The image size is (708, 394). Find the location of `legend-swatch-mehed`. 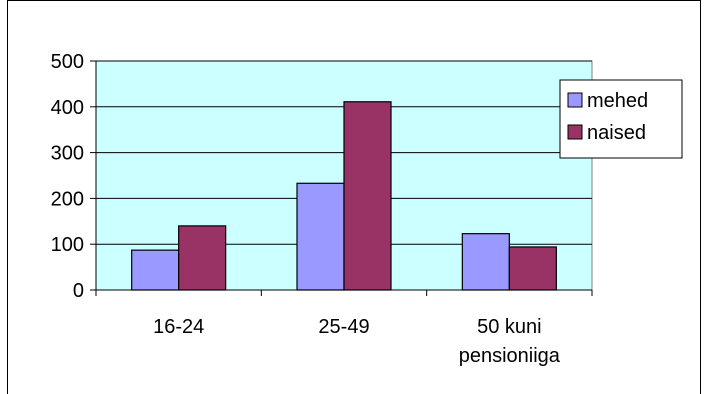

legend-swatch-mehed is located at coordinates (575, 100).